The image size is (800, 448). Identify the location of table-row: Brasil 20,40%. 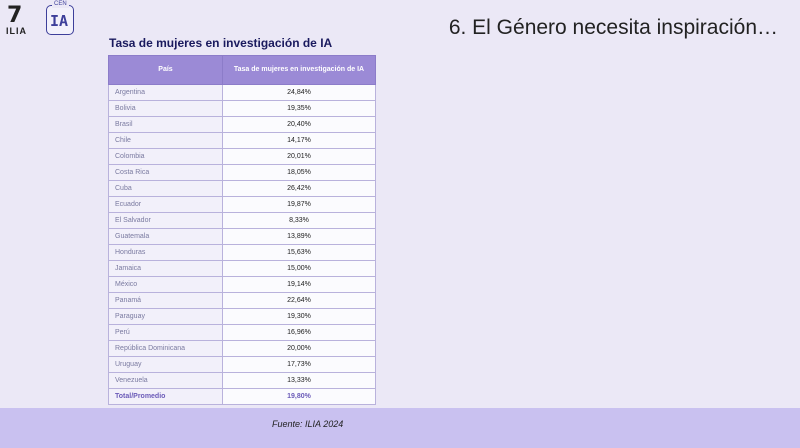
(242, 124).